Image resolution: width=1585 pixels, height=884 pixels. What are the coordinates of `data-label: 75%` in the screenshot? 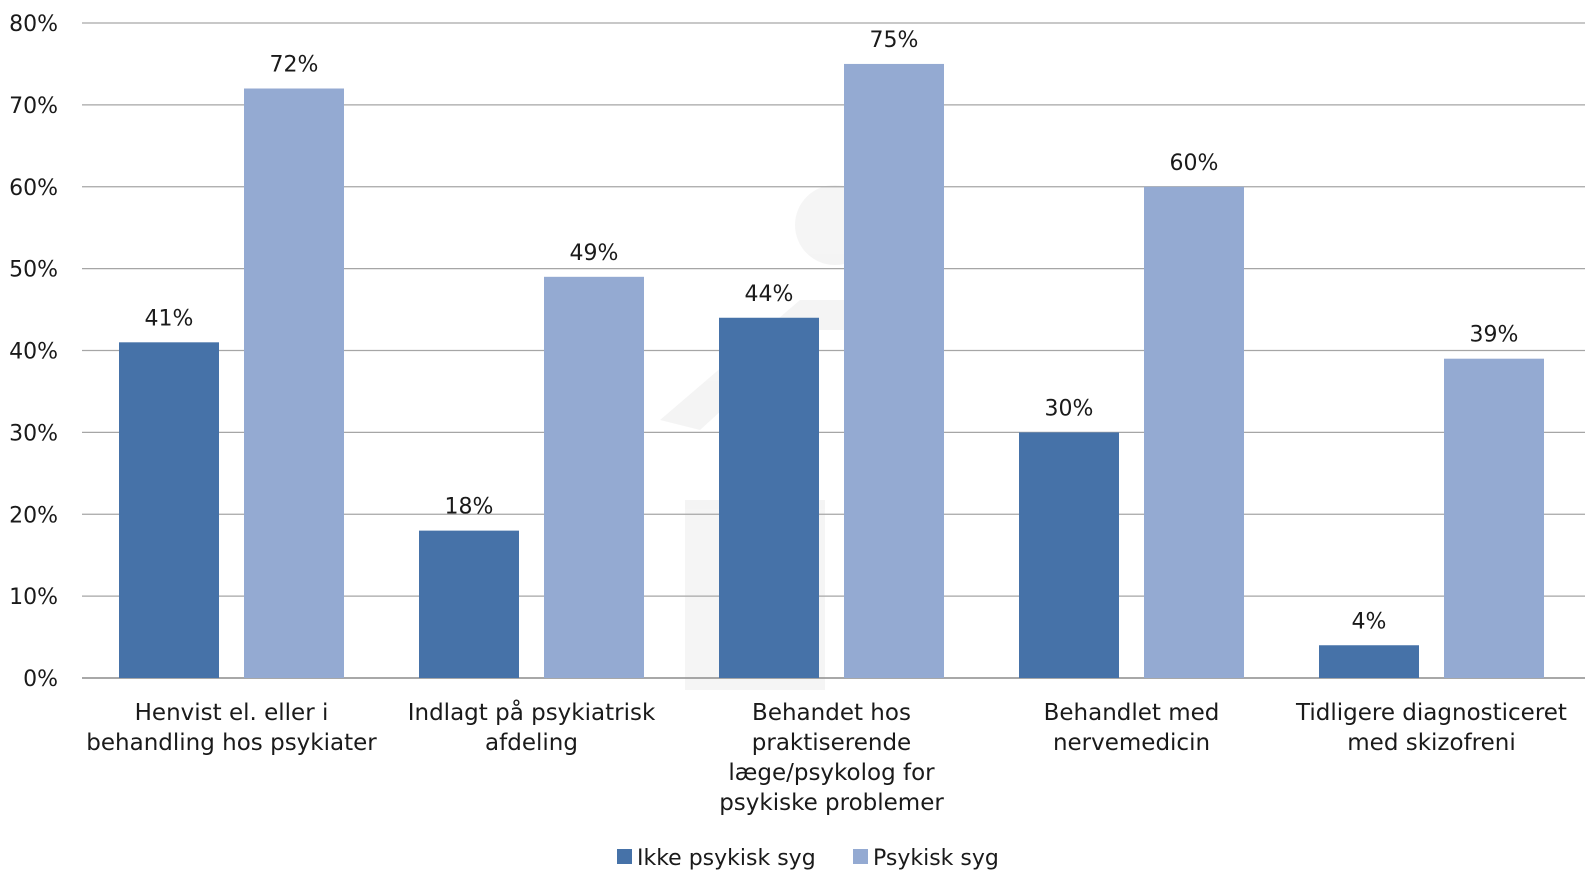 It's located at (894, 40).